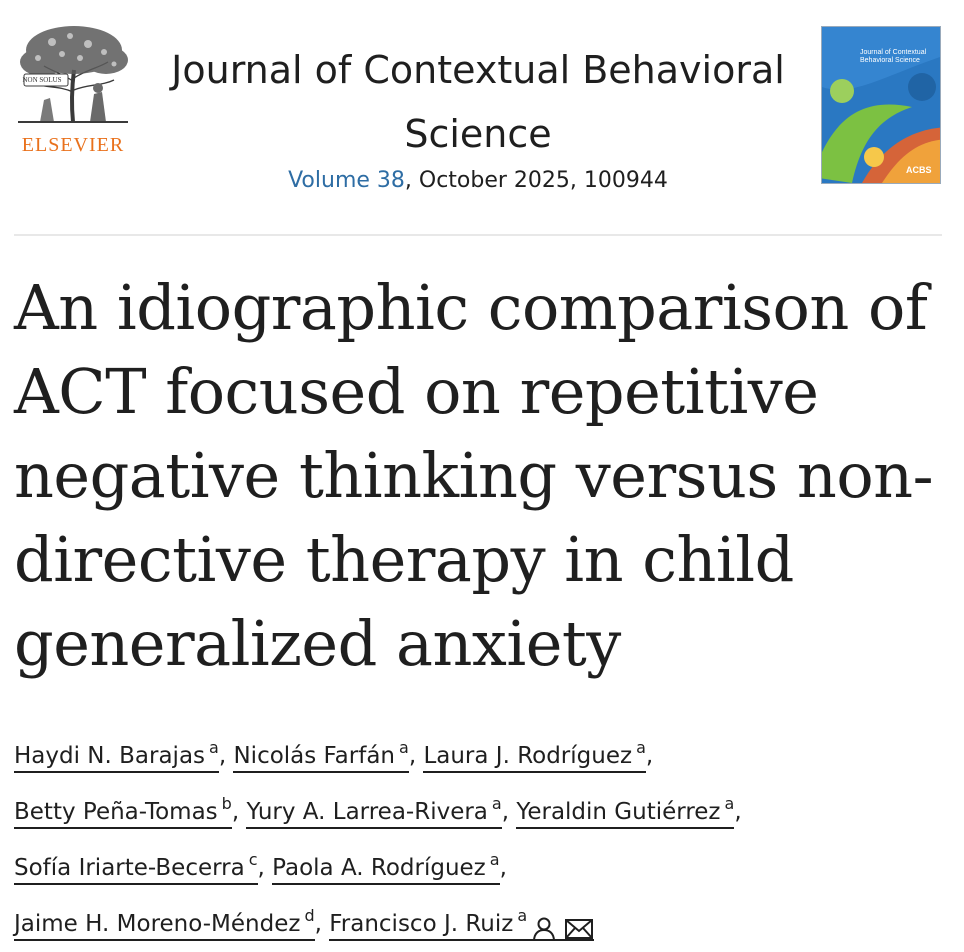 The height and width of the screenshot is (952, 964). I want to click on title-line: directive therapy in child, so click(404, 559).